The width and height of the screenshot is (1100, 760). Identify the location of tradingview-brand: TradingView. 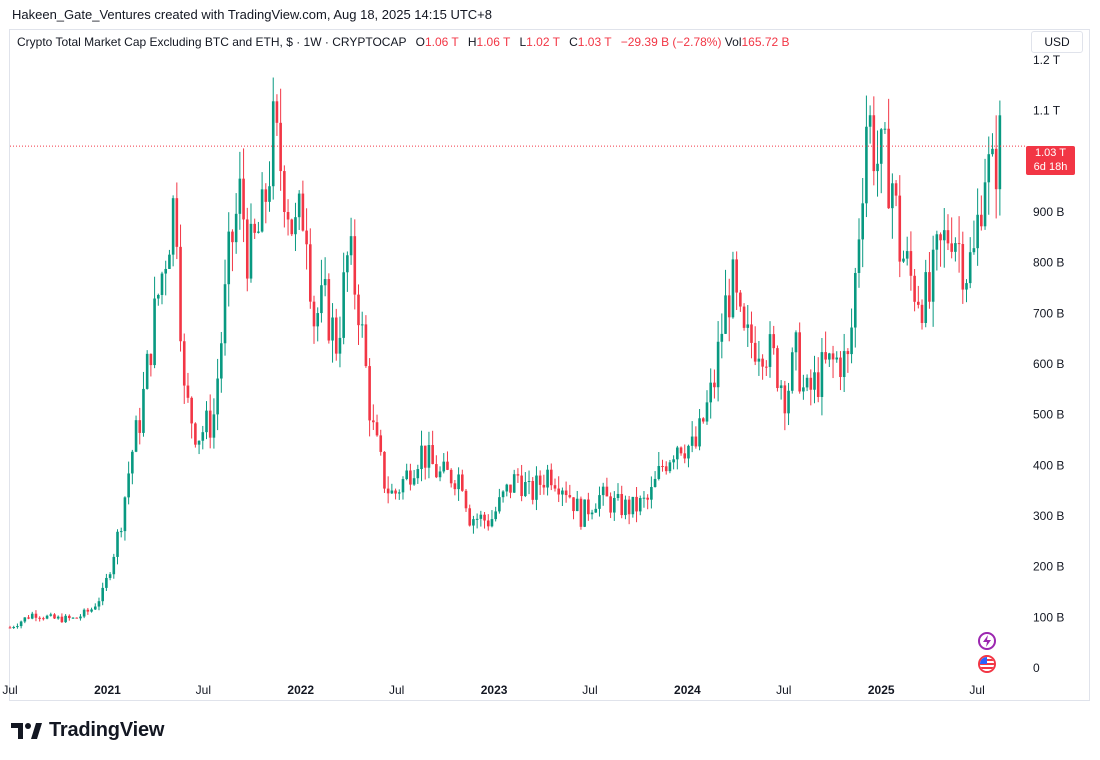
(87, 730).